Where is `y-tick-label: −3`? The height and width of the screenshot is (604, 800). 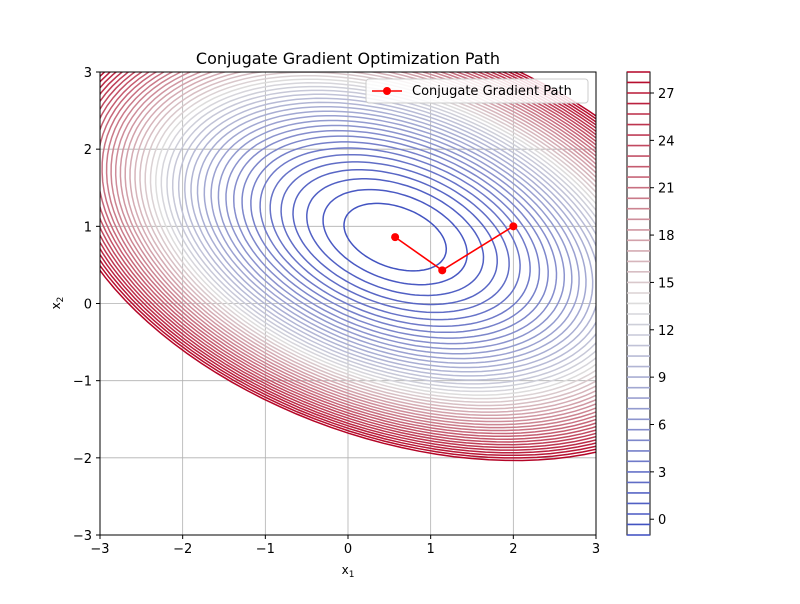 y-tick-label: −3 is located at coordinates (82, 536).